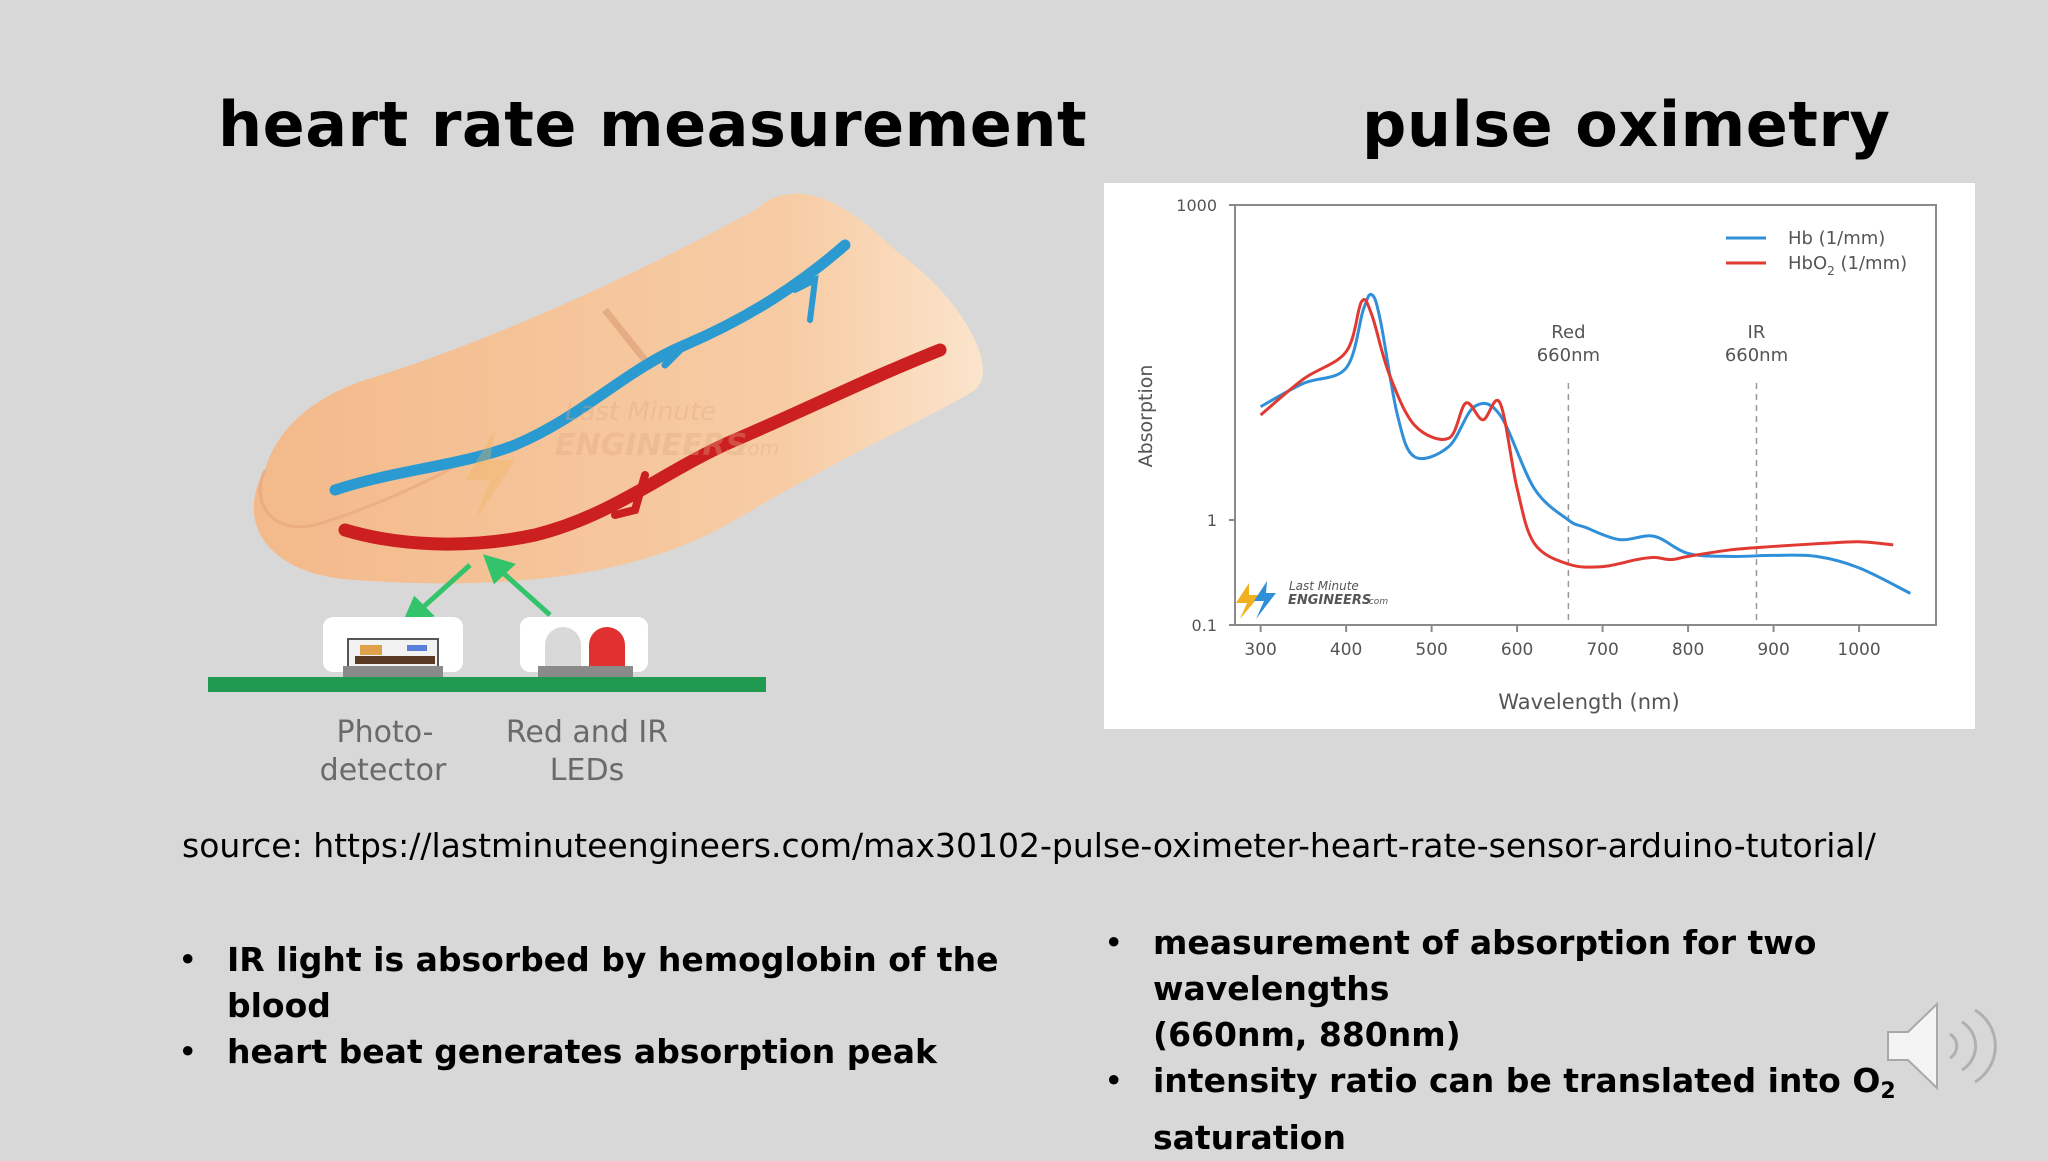 The width and height of the screenshot is (2048, 1161). What do you see at coordinates (1773, 650) in the screenshot?
I see `x-tick-label: 900` at bounding box center [1773, 650].